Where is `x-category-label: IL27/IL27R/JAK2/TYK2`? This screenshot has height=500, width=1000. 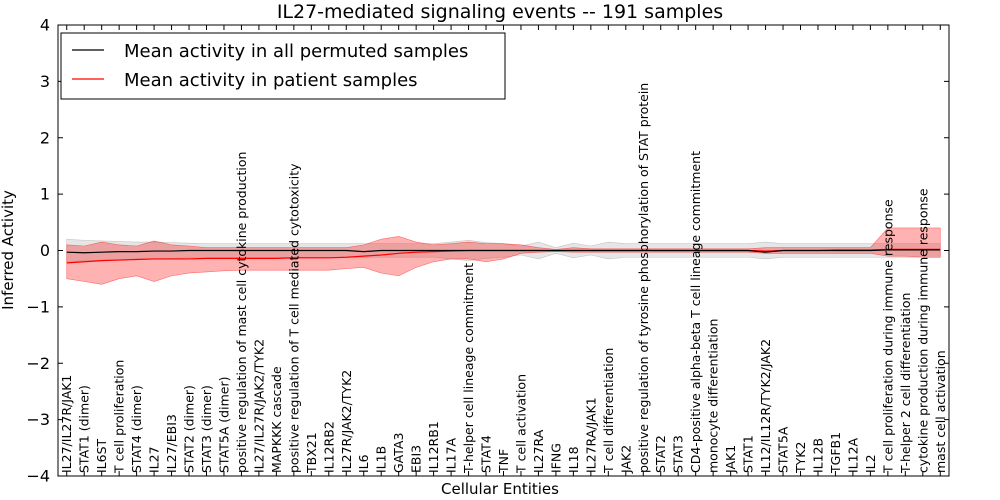
x-category-label: IL27/IL27R/JAK2/TYK2 is located at coordinates (258, 406).